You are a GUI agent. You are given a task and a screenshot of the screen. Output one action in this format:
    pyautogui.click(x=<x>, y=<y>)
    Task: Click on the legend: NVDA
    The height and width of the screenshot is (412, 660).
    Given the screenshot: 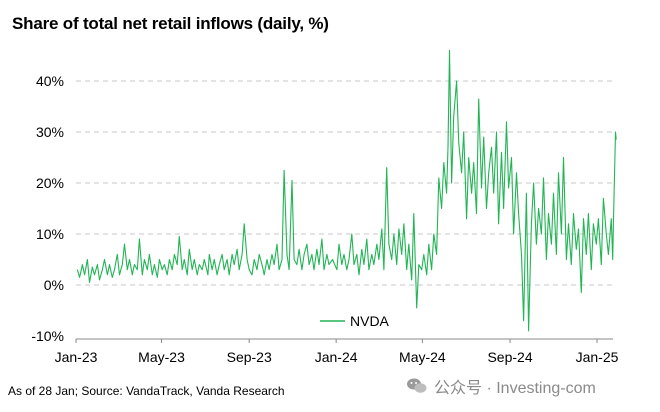 What is the action you would take?
    pyautogui.click(x=355, y=321)
    